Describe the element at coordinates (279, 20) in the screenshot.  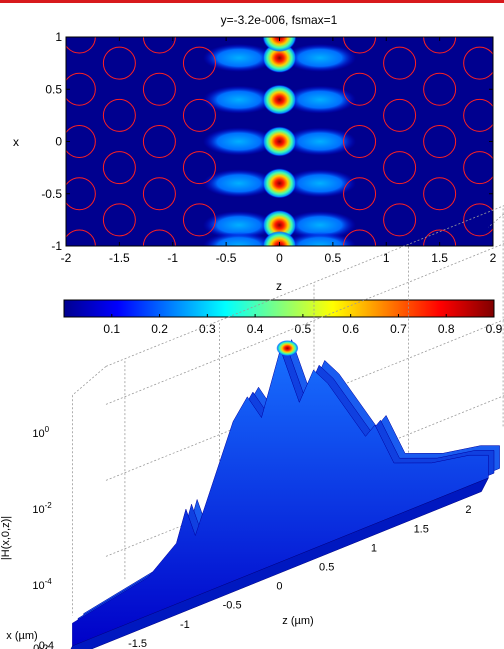
I see `heatmap-title: y=-3.2e-006, fsmax=1` at that location.